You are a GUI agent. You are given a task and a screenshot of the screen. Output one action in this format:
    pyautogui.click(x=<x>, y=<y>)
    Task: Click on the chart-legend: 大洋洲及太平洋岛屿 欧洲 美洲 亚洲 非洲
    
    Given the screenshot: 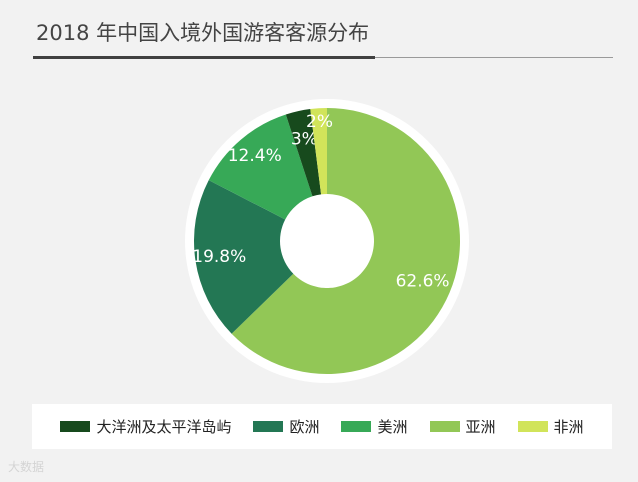 What is the action you would take?
    pyautogui.click(x=322, y=426)
    